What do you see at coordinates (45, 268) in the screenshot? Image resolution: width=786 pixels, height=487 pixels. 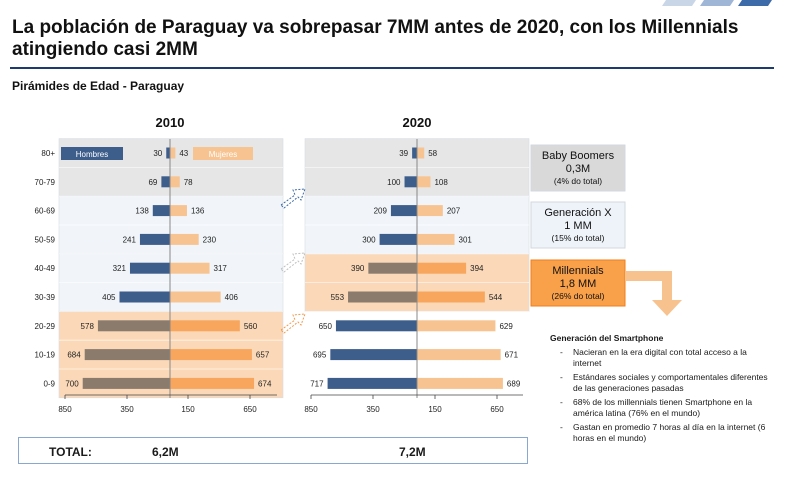 I see `age-group-label: 40-49` at bounding box center [45, 268].